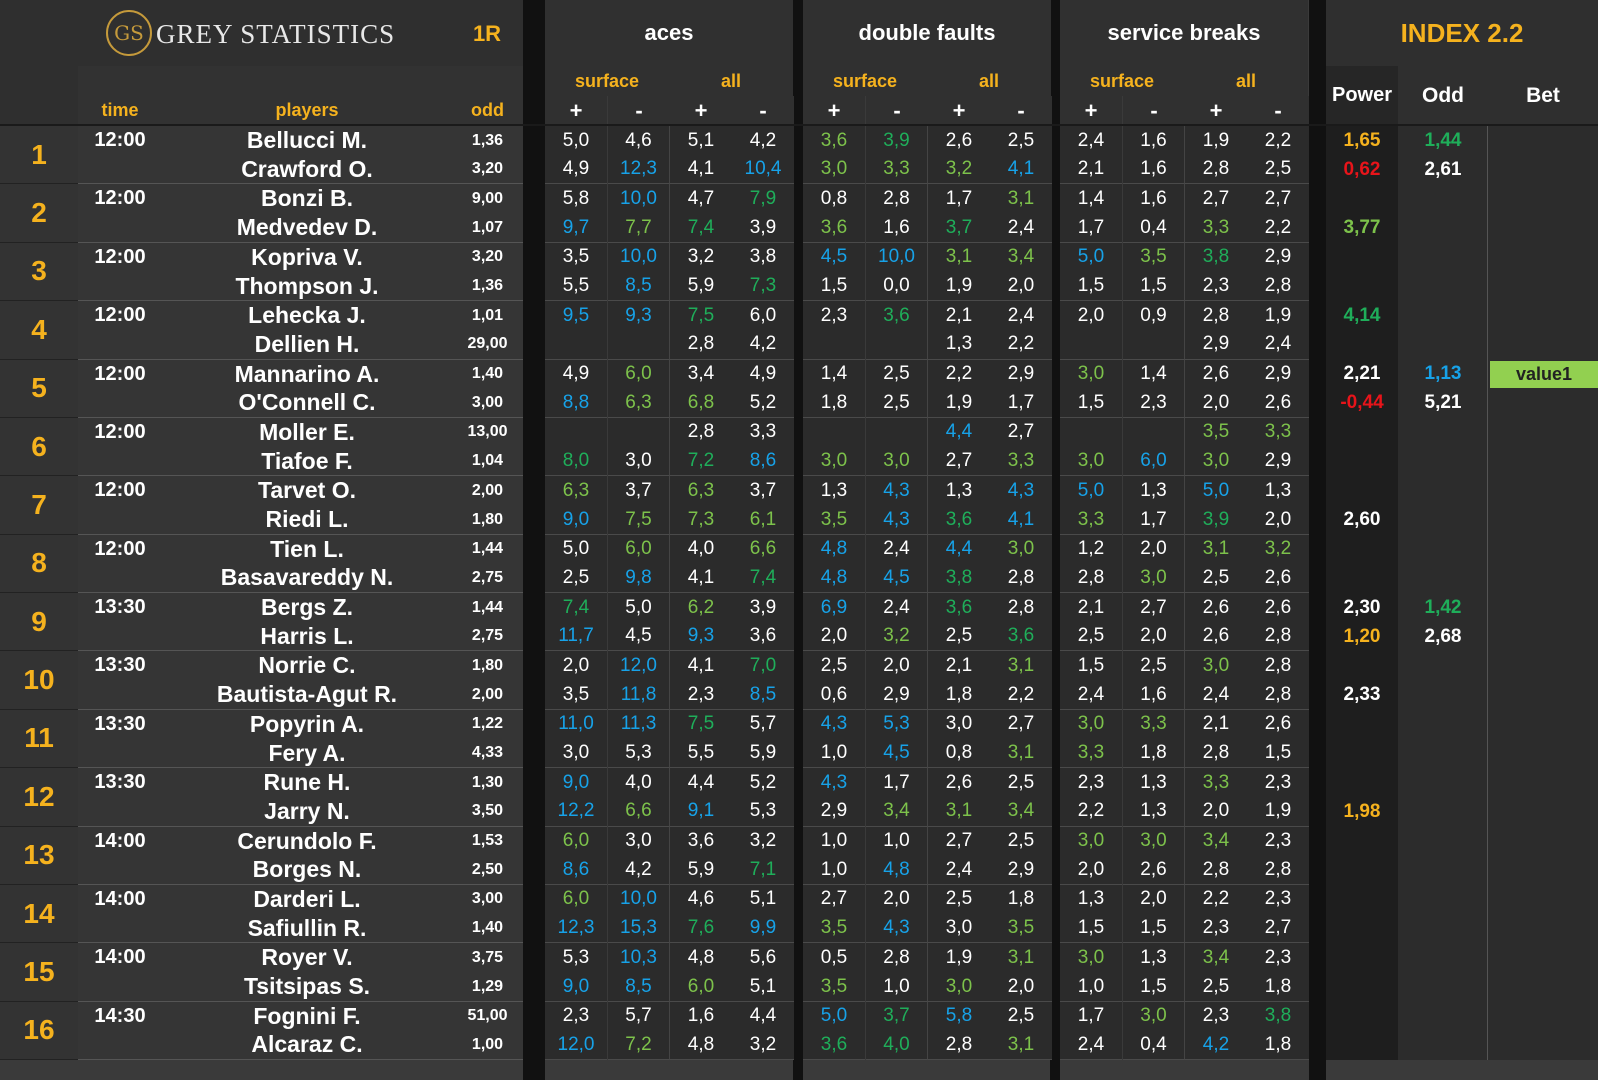 The height and width of the screenshot is (1080, 1598). I want to click on stat-value: 5,0, so click(1091, 491).